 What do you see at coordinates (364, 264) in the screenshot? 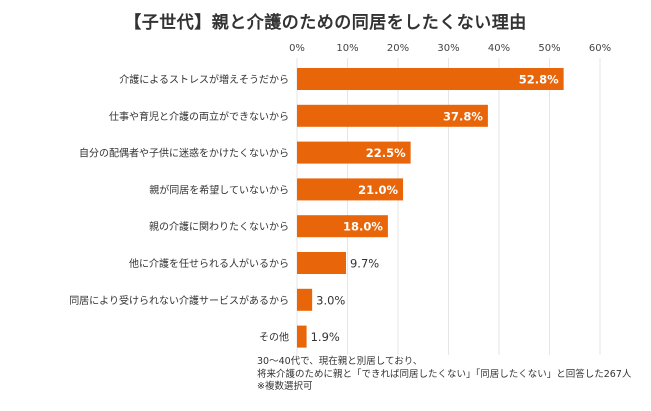
I see `value-label: 9.7%` at bounding box center [364, 264].